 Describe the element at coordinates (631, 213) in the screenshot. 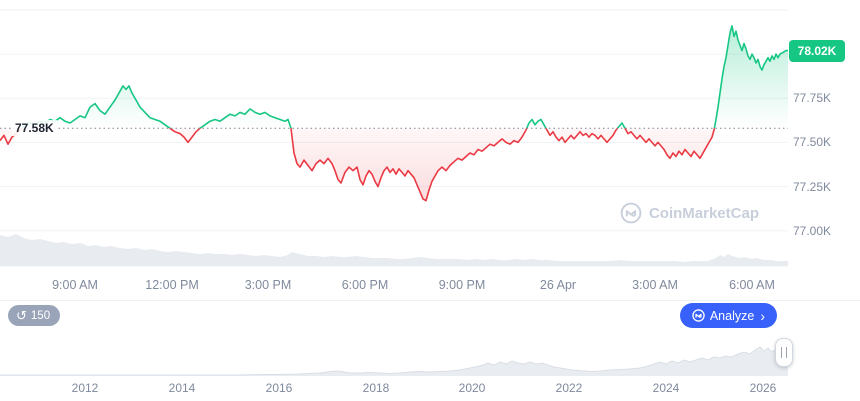

I see `coinmarketcap-logo-icon` at that location.